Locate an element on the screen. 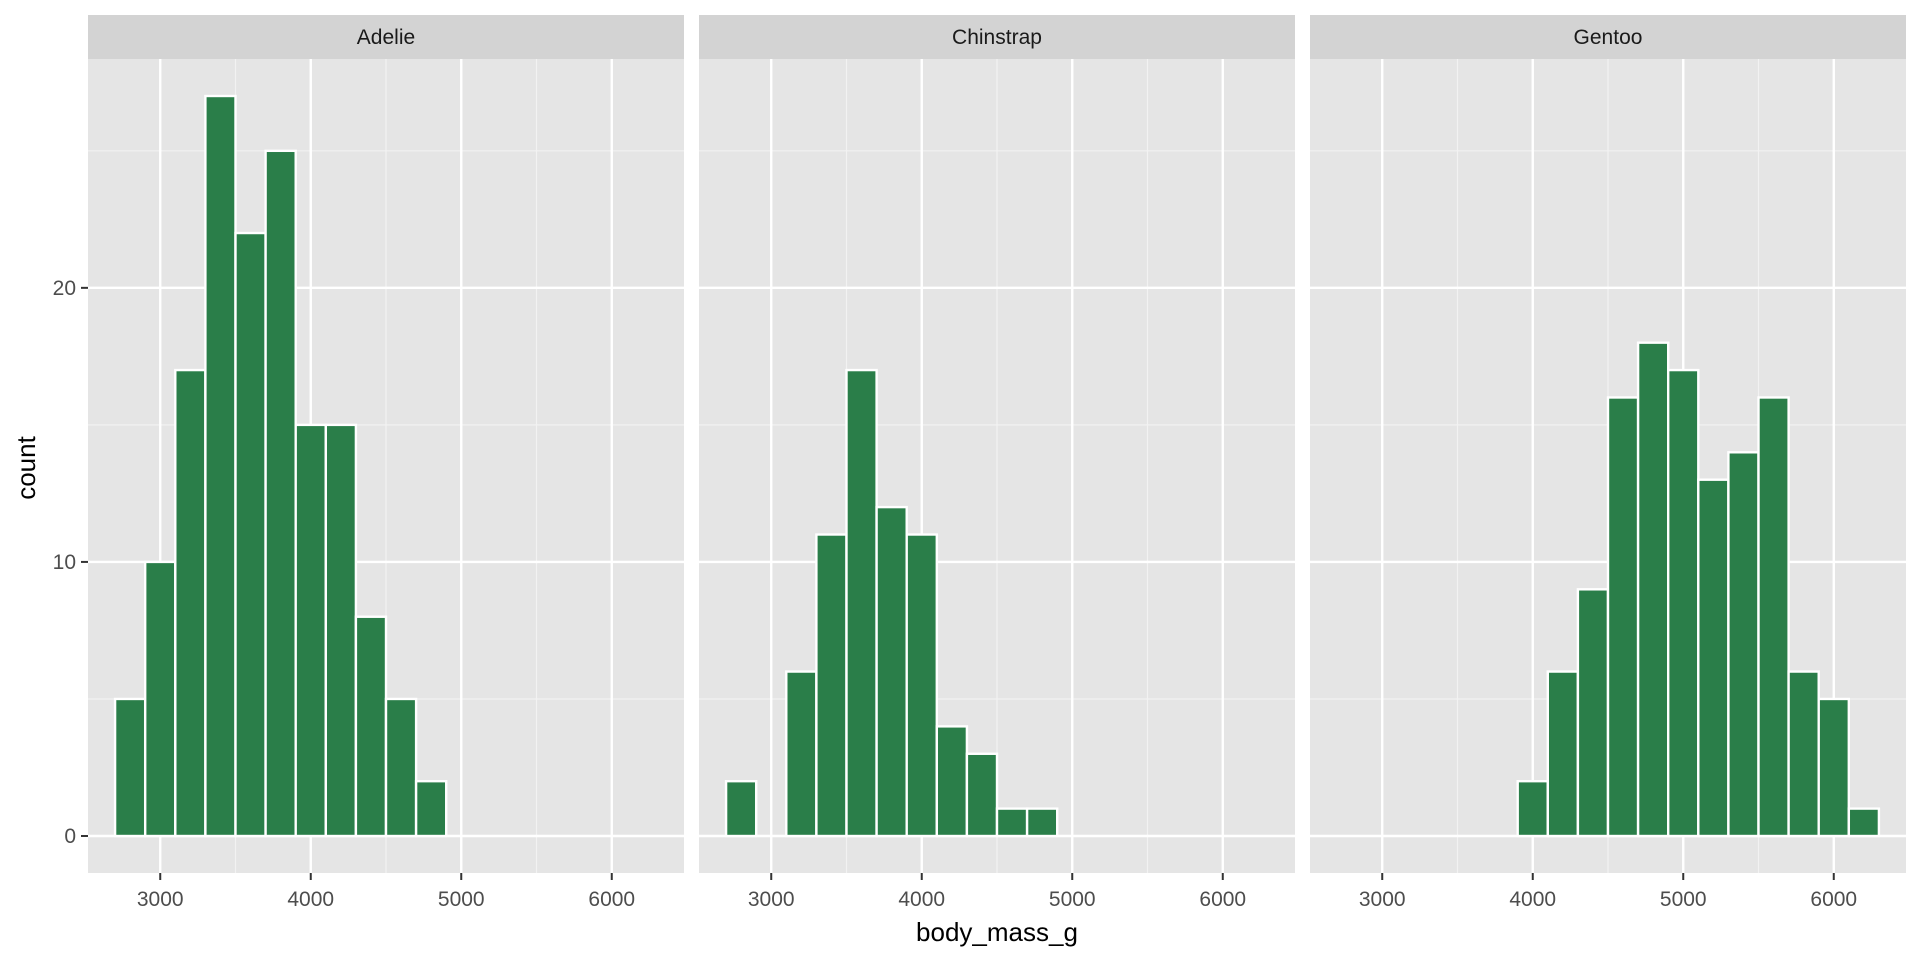 The height and width of the screenshot is (965, 1920). y-tick-label: 10 is located at coordinates (64, 562).